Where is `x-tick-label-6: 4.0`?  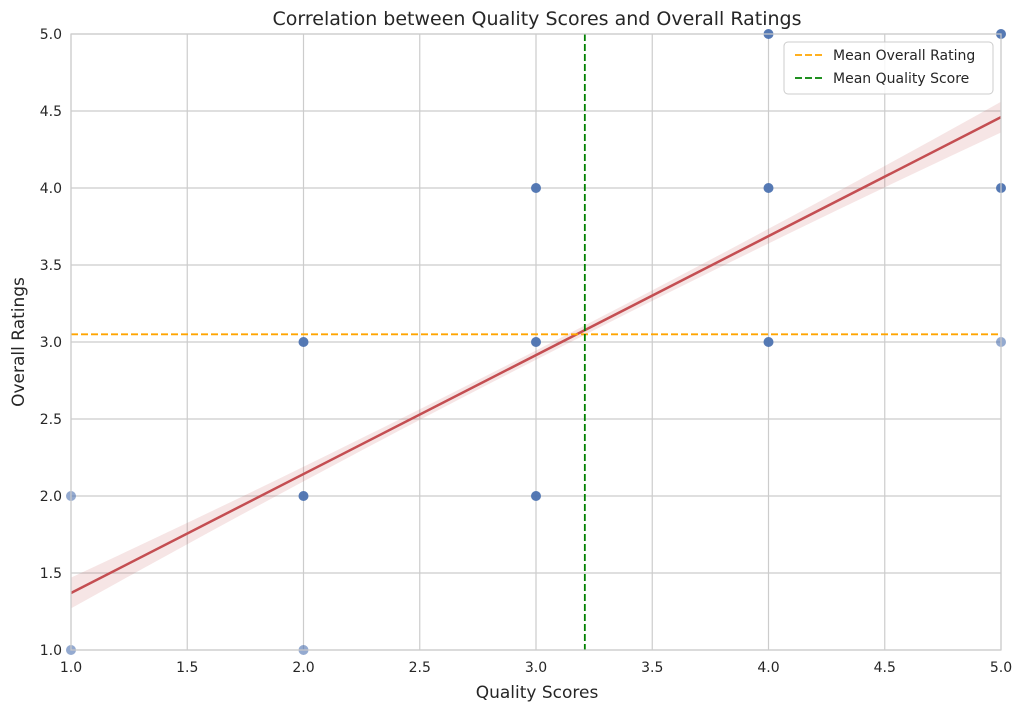 x-tick-label-6: 4.0 is located at coordinates (768, 668).